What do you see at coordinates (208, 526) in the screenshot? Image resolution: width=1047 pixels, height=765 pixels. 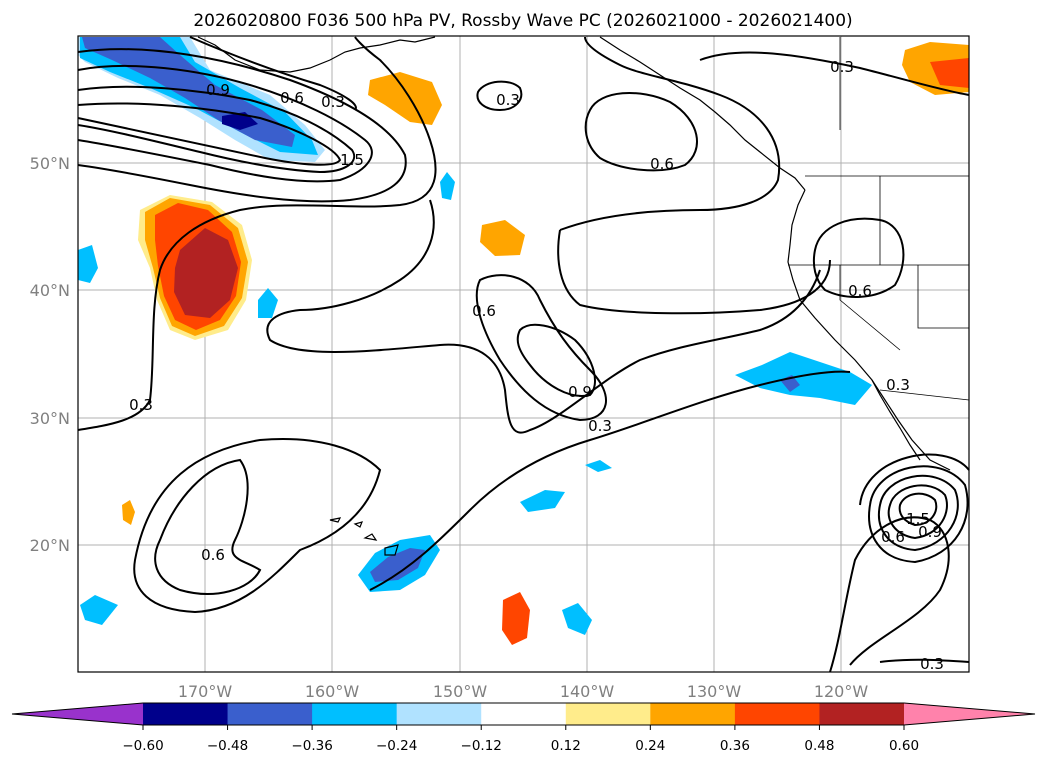 I see `contour-0.6-south-loop` at bounding box center [208, 526].